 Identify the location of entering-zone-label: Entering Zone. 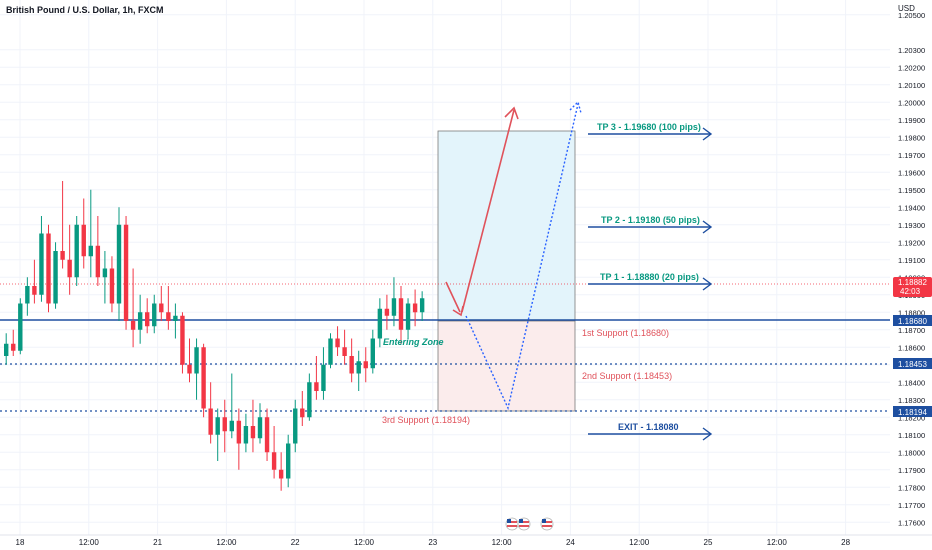
(413, 342).